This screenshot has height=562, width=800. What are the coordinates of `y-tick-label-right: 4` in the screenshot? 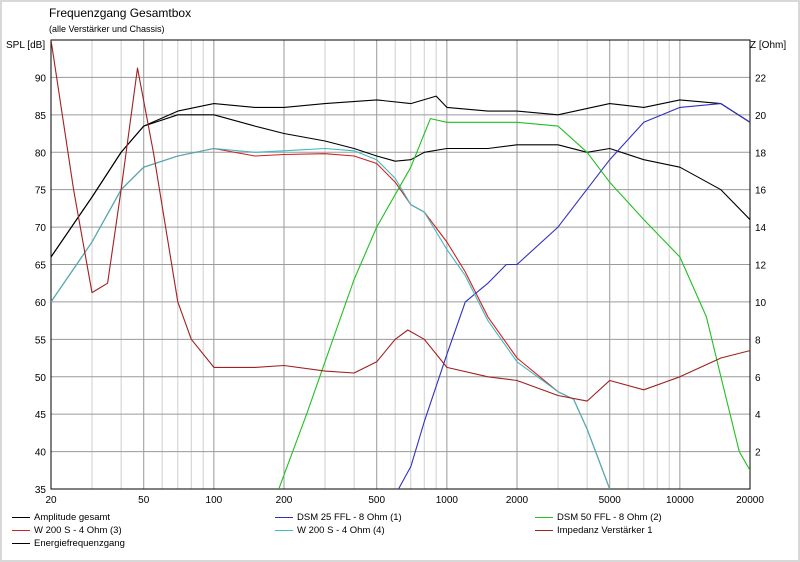 It's located at (758, 415).